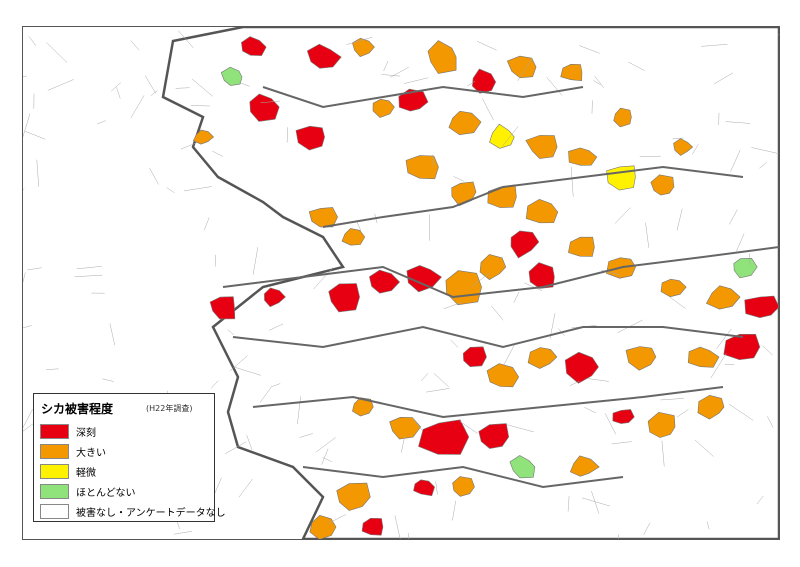  What do you see at coordinates (133, 511) in the screenshot?
I see `legend-item-none: 被害なし・アンケートデータなし` at bounding box center [133, 511].